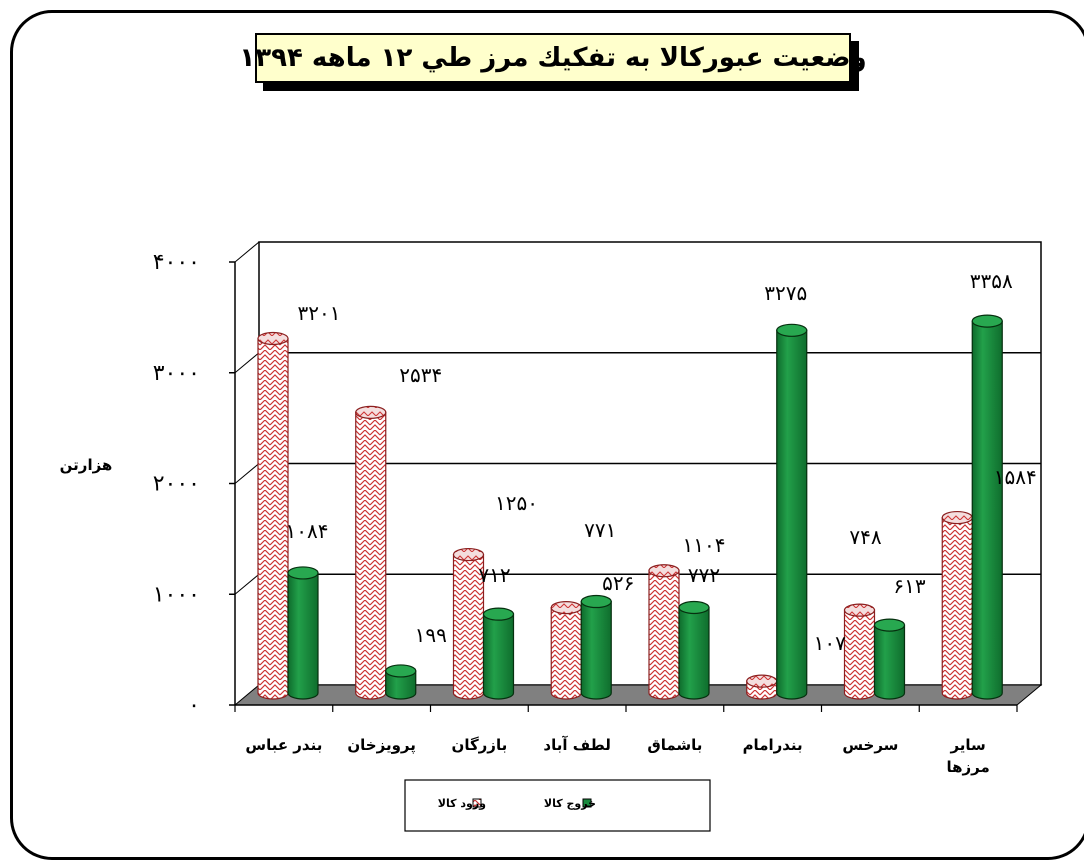  I want to click on data-label: ۲۵۳۴, so click(420, 375).